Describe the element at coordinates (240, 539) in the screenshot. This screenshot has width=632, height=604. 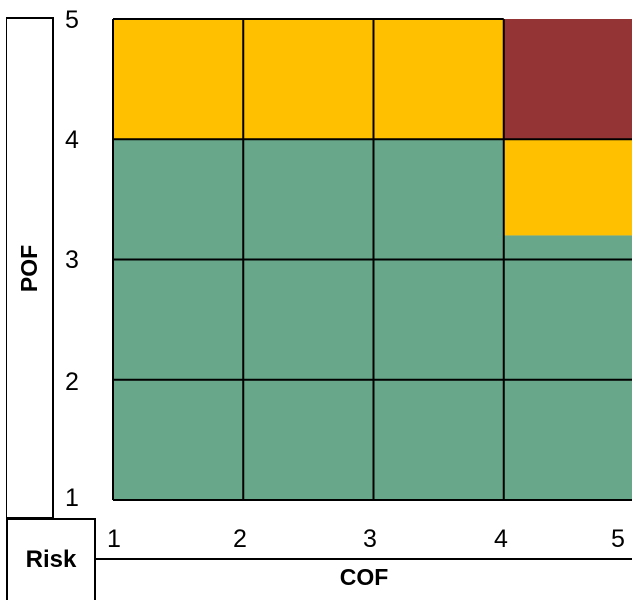
I see `x-tick-2: 2` at that location.